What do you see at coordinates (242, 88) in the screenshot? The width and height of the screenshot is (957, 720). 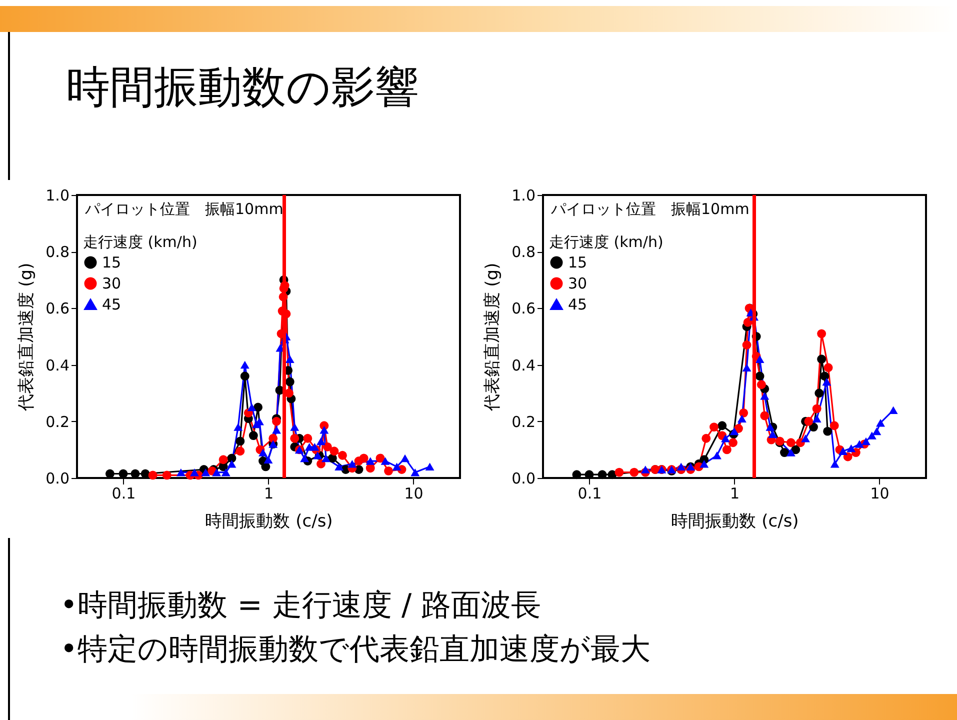 I see `text: 時間振動数の影響` at bounding box center [242, 88].